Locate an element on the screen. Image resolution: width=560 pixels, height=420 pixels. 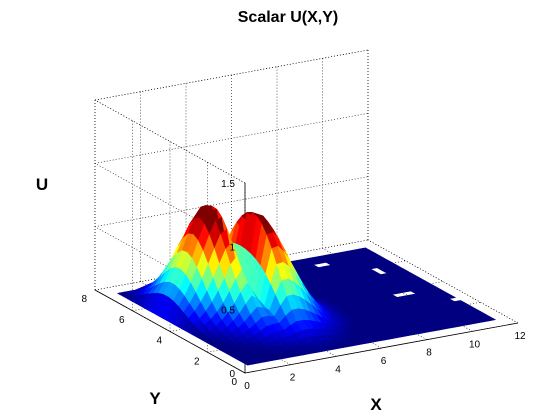
y-tick-label: 8 is located at coordinates (84, 299).